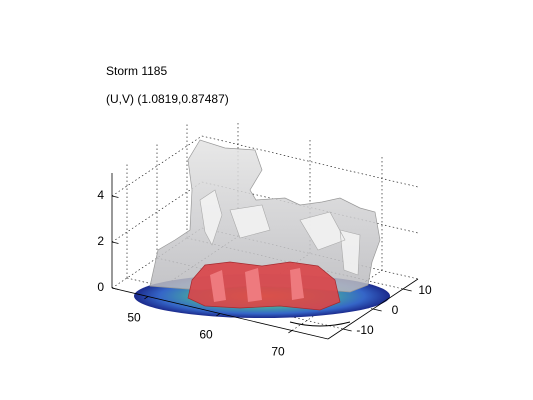 This screenshot has width=533, height=400. What do you see at coordinates (320, 324) in the screenshot?
I see `motion-arc` at bounding box center [320, 324].